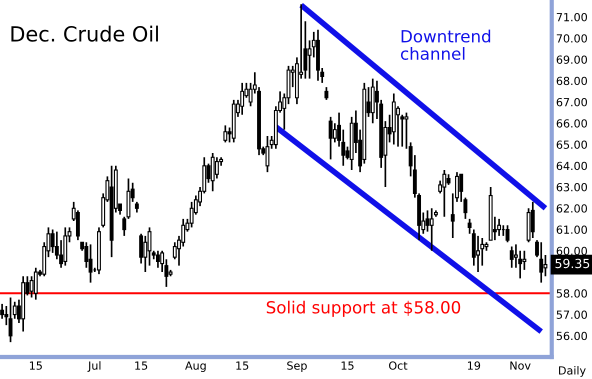 Image resolution: width=592 pixels, height=379 pixels. Describe the element at coordinates (571, 102) in the screenshot. I see `y-tick-label: 67.00` at that location.